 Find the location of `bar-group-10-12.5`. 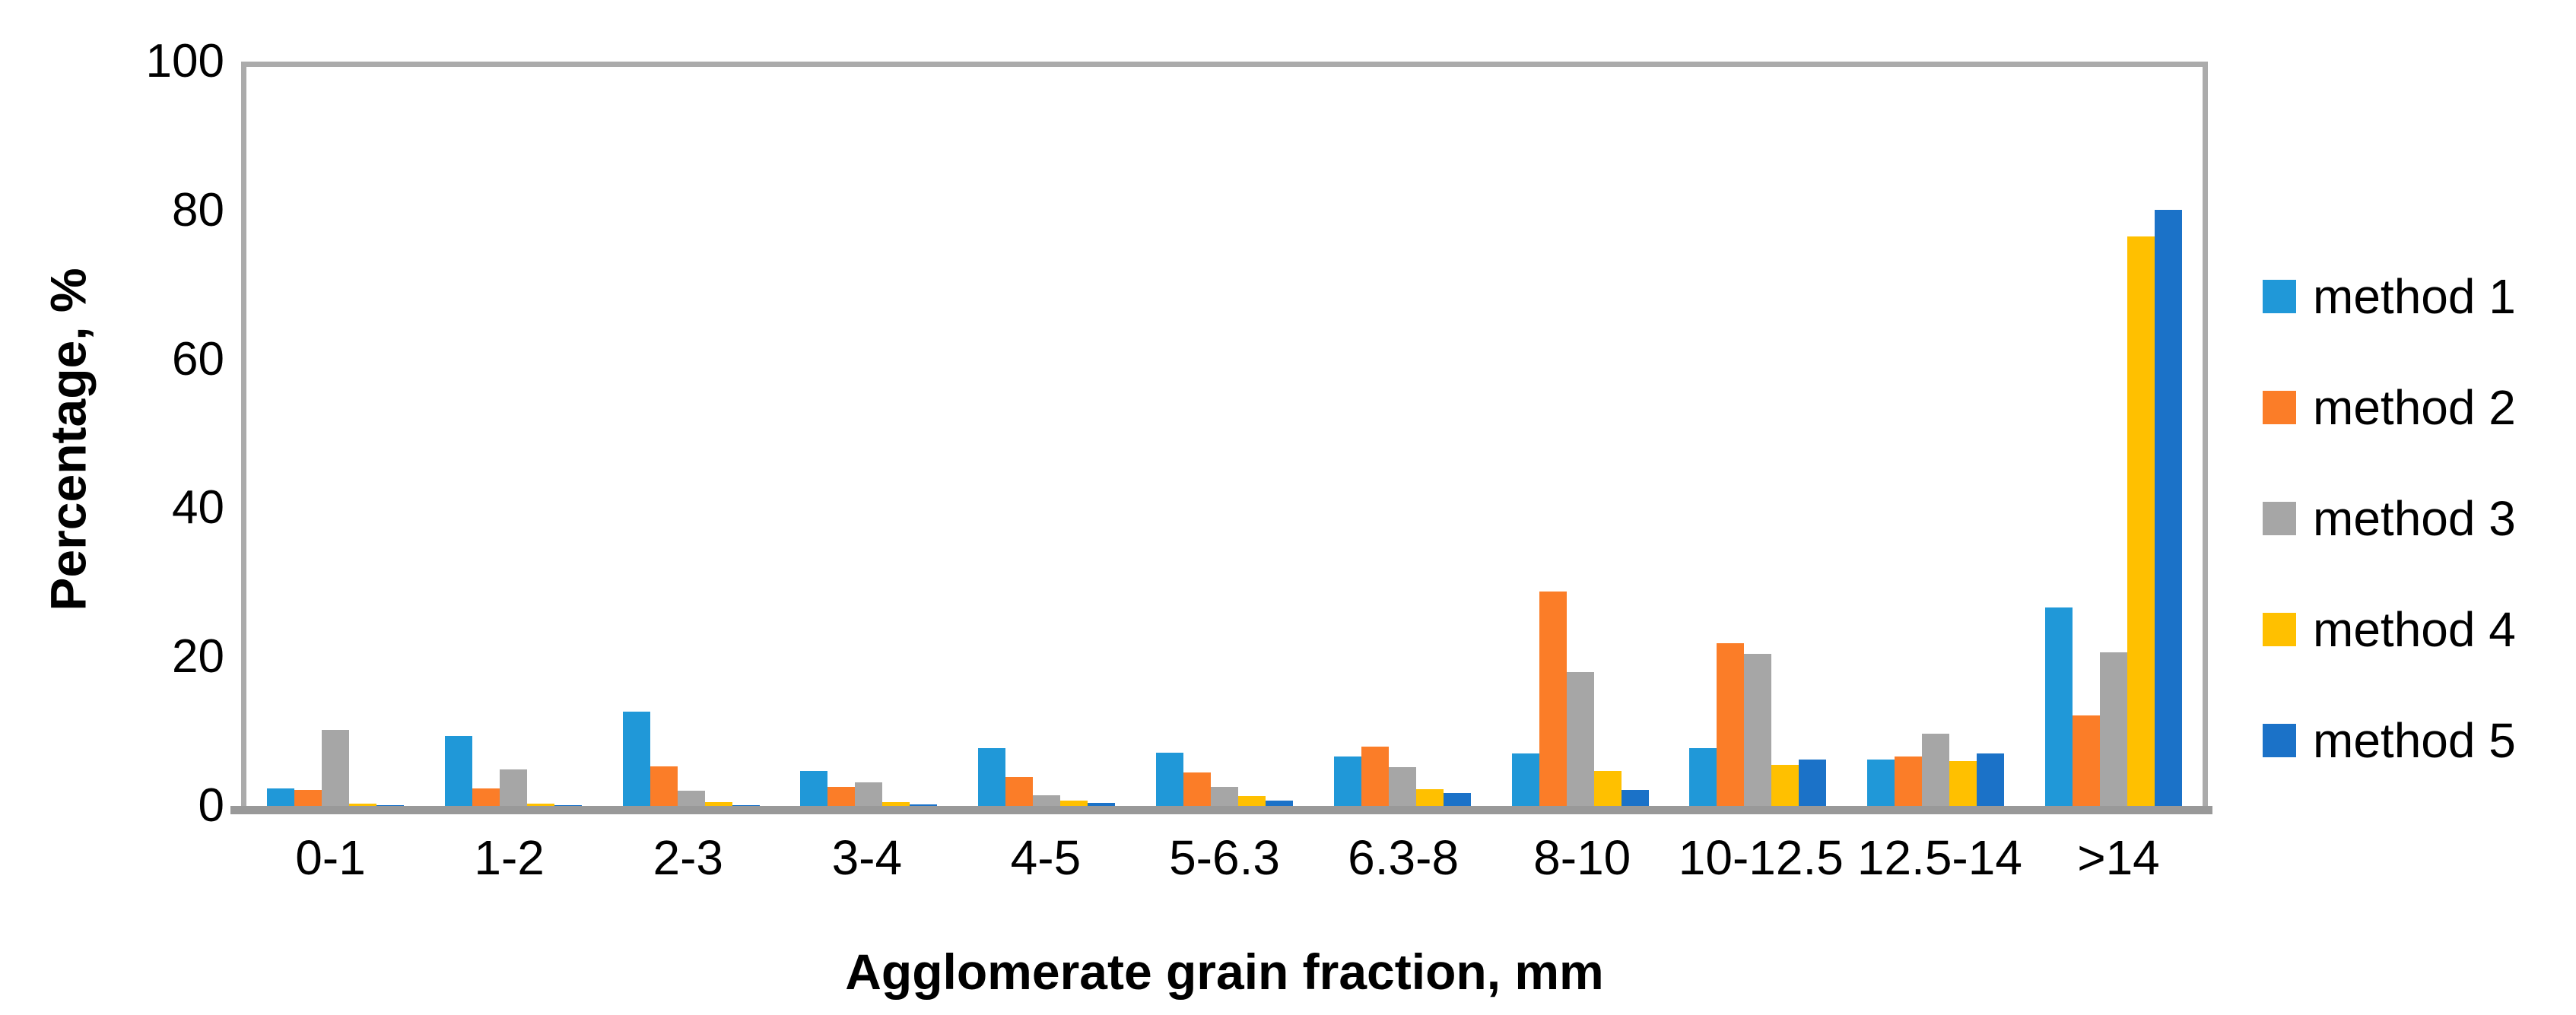

bar-group-10-12.5 is located at coordinates (1758, 434).